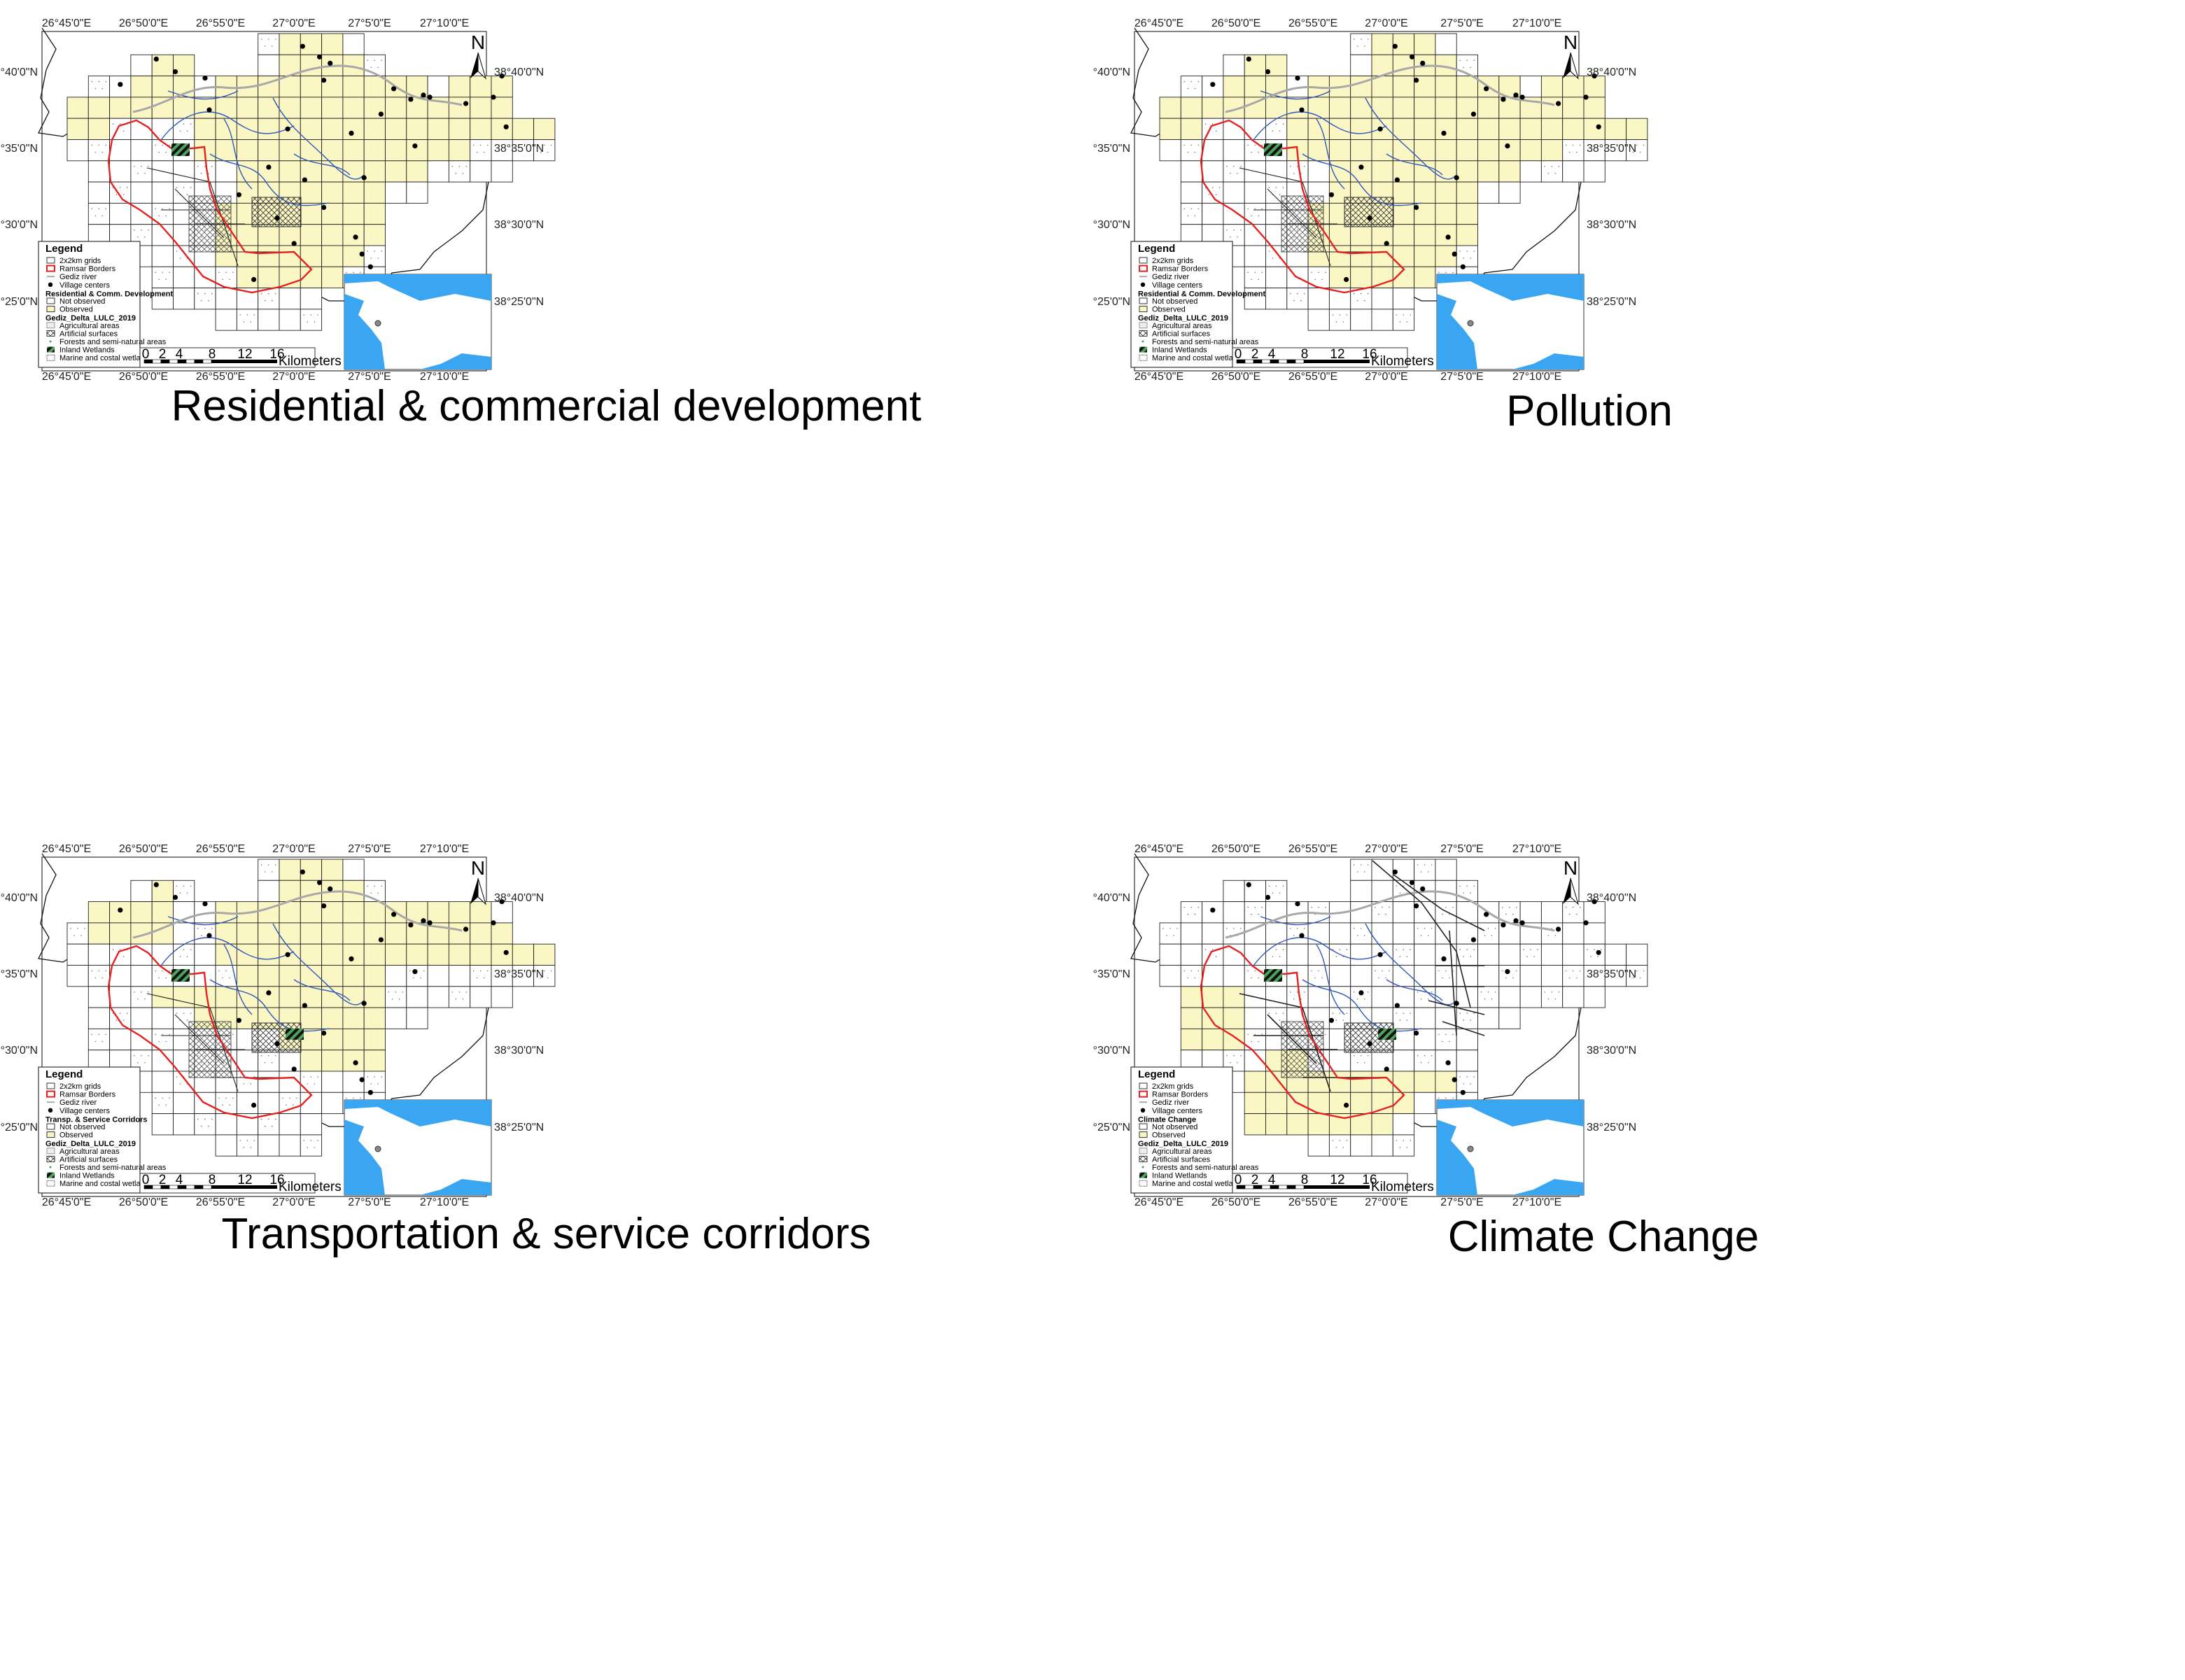  I want to click on study-area-marker, so click(377, 1148).